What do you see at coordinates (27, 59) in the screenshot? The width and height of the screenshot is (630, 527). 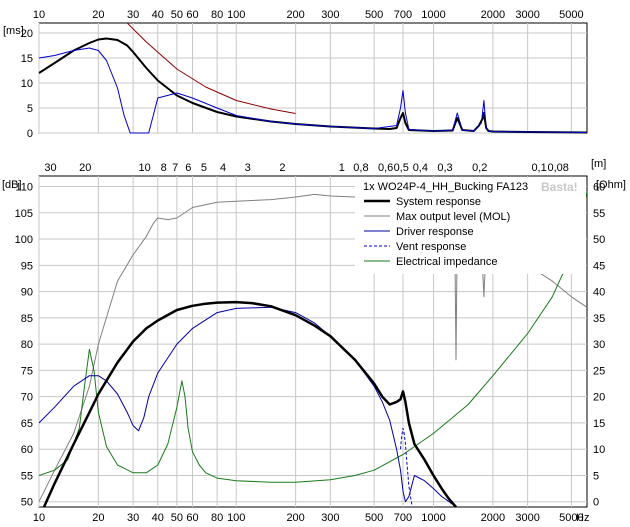 I see `group-delay-y-tick-label: 15` at bounding box center [27, 59].